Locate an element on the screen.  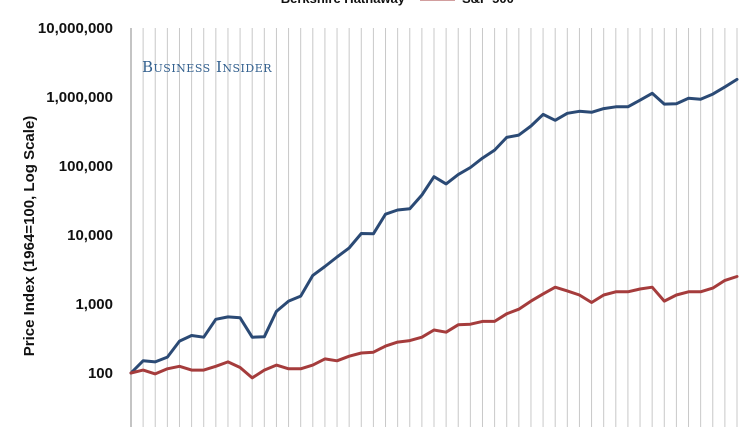
watermark-logo: Business Insider is located at coordinates (207, 67).